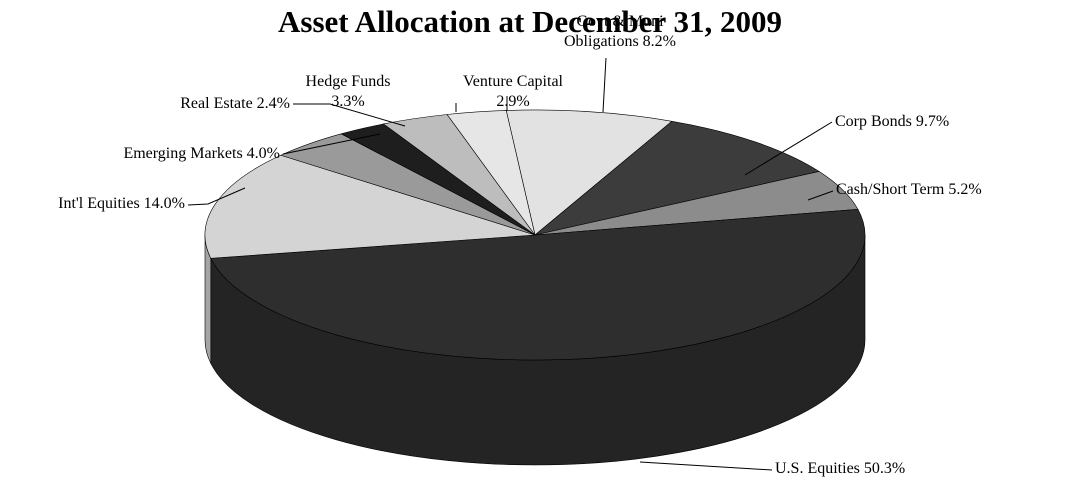  I want to click on chart-title: Asset Allocation at December 31, 2009, so click(530, 21).